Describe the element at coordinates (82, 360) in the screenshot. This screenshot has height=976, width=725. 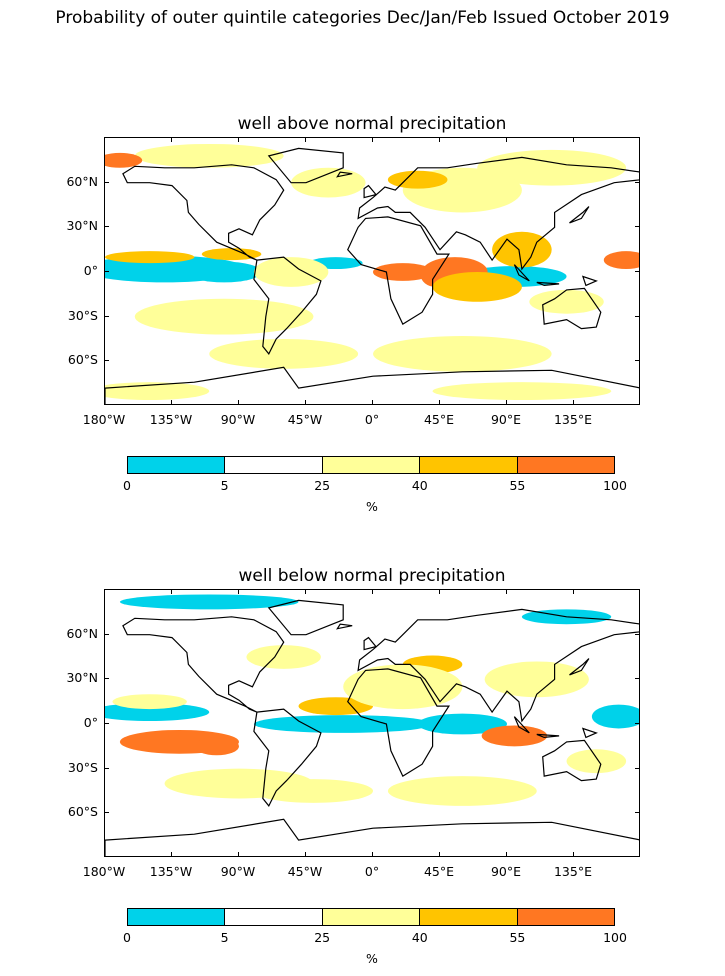
I see `latitude-label: 60°S` at that location.